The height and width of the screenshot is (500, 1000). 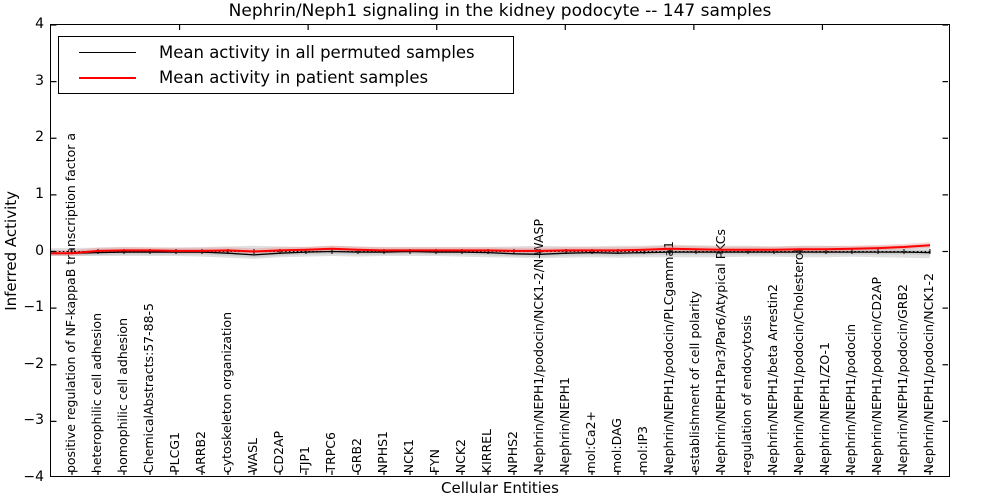 What do you see at coordinates (33, 307) in the screenshot?
I see `y-tick-label: −1` at bounding box center [33, 307].